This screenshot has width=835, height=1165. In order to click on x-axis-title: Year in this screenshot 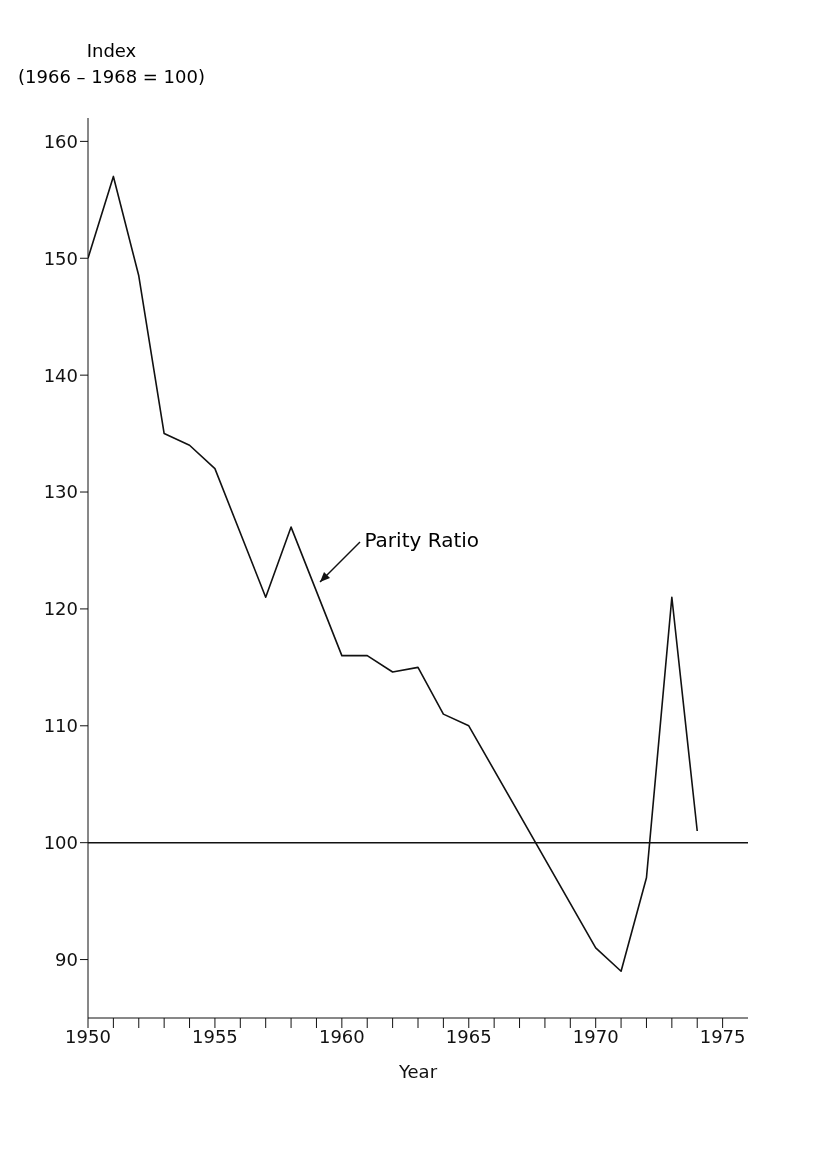, I will do `click(417, 1071)`.